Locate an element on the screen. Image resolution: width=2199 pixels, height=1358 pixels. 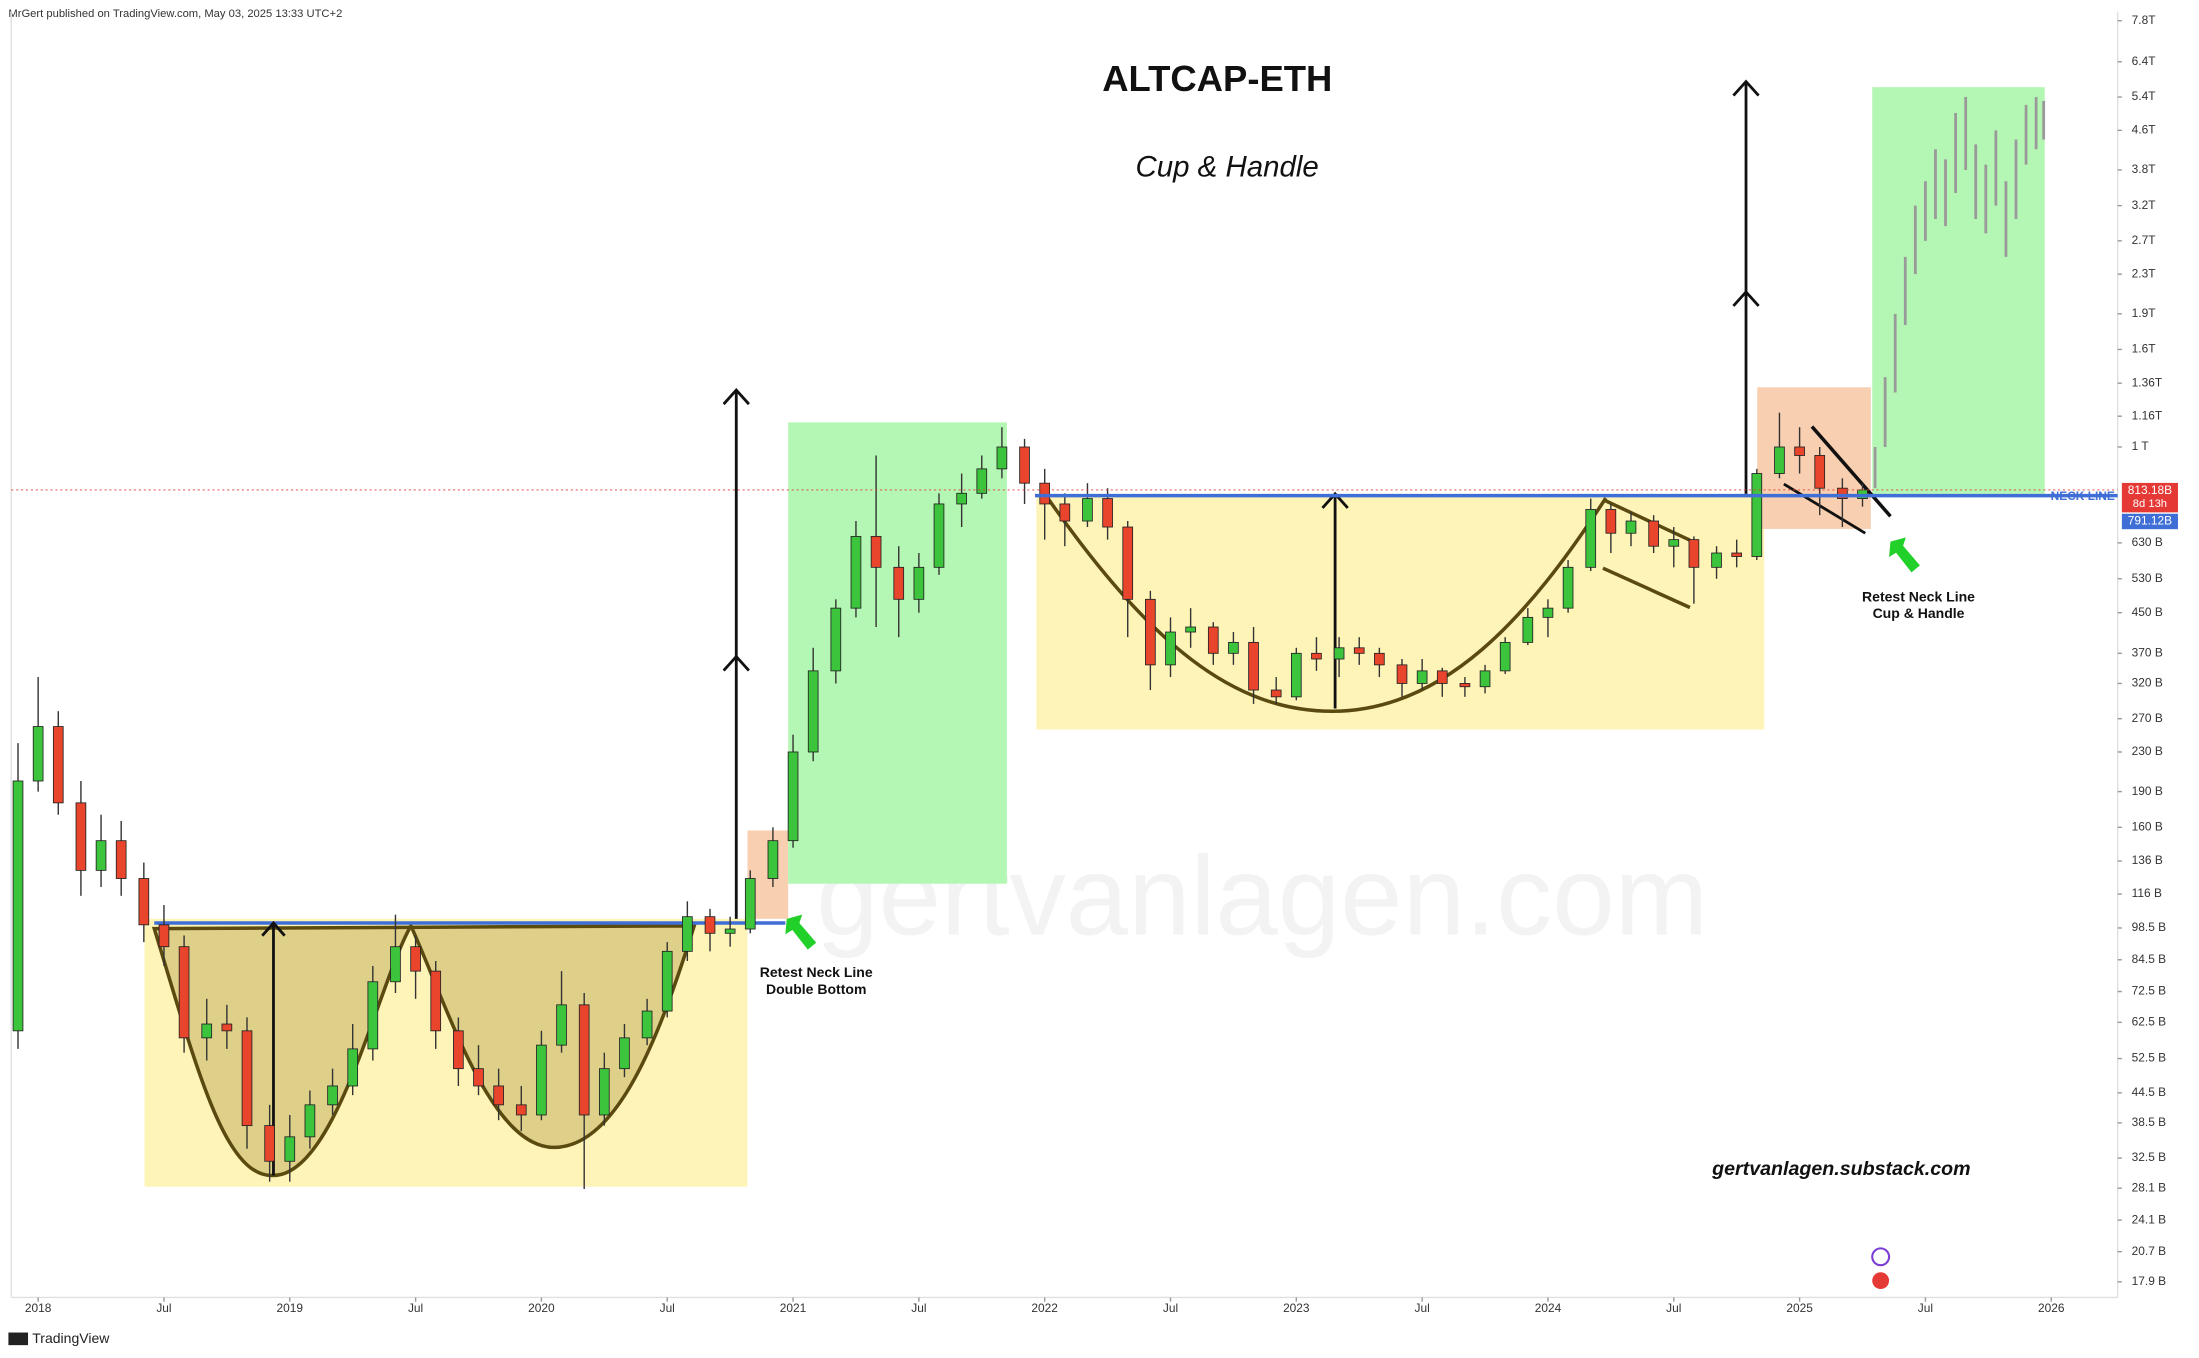
annotation: Double Bottom is located at coordinates (816, 989).